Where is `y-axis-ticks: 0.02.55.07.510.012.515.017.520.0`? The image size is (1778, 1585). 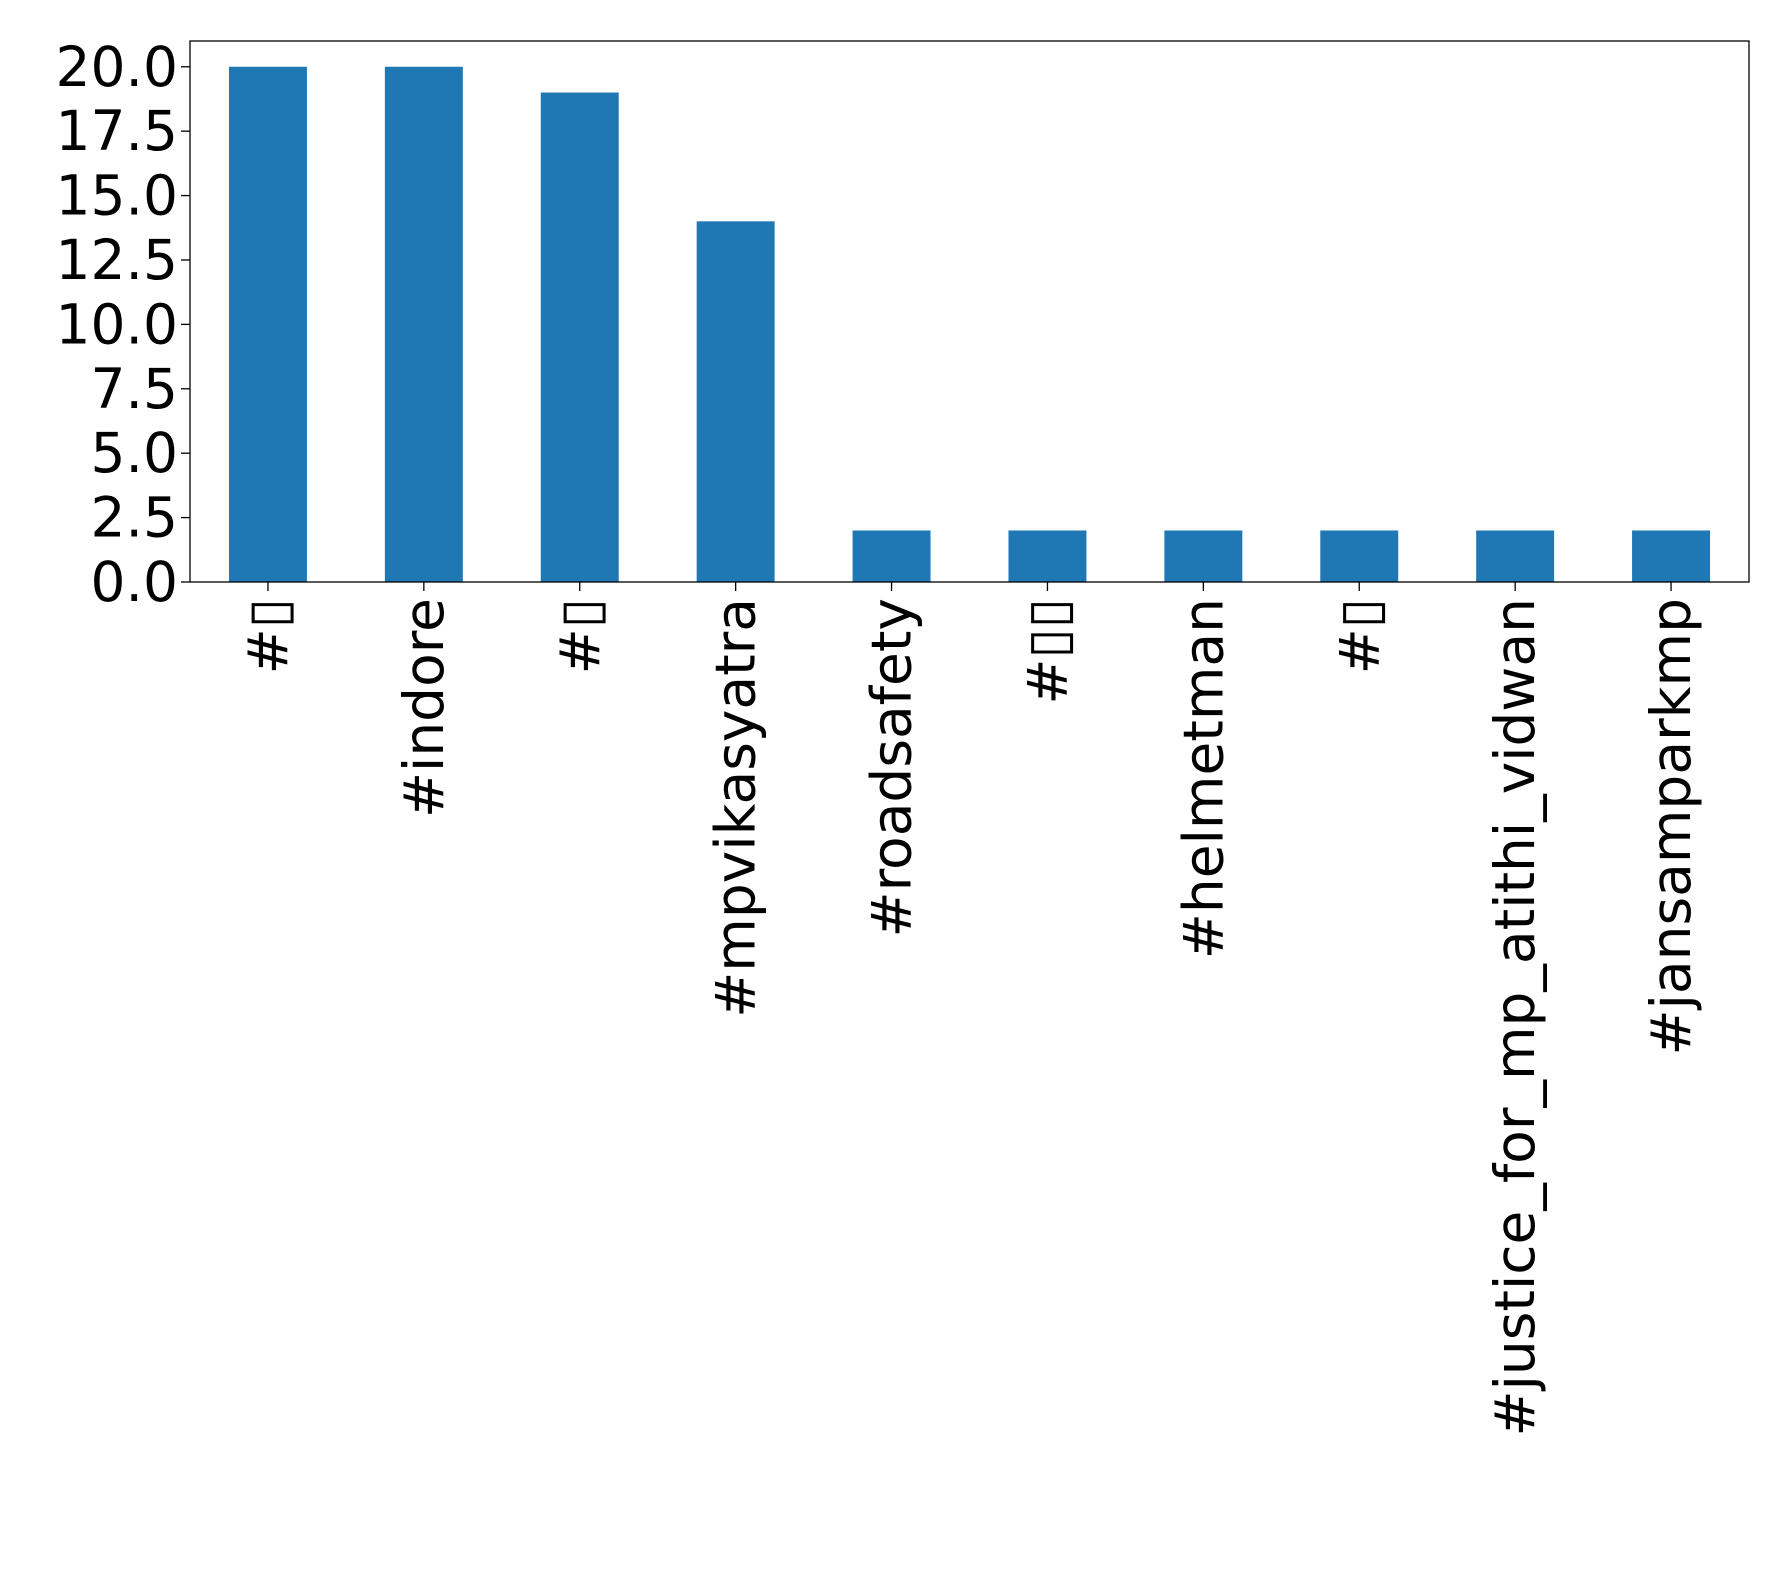
y-axis-ticks: 0.02.55.07.510.012.515.017.520.0 is located at coordinates (123, 324).